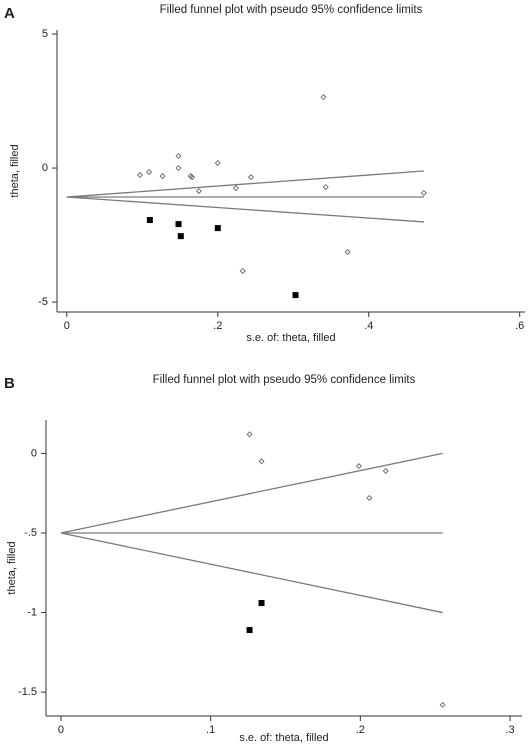 The width and height of the screenshot is (529, 746). I want to click on x-tick-label: .6, so click(519, 326).